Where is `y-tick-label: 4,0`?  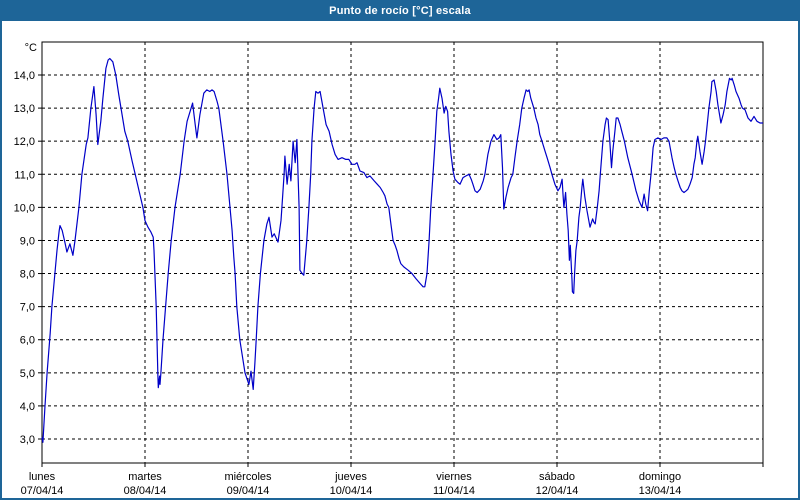
y-tick-label: 4,0 is located at coordinates (27, 407).